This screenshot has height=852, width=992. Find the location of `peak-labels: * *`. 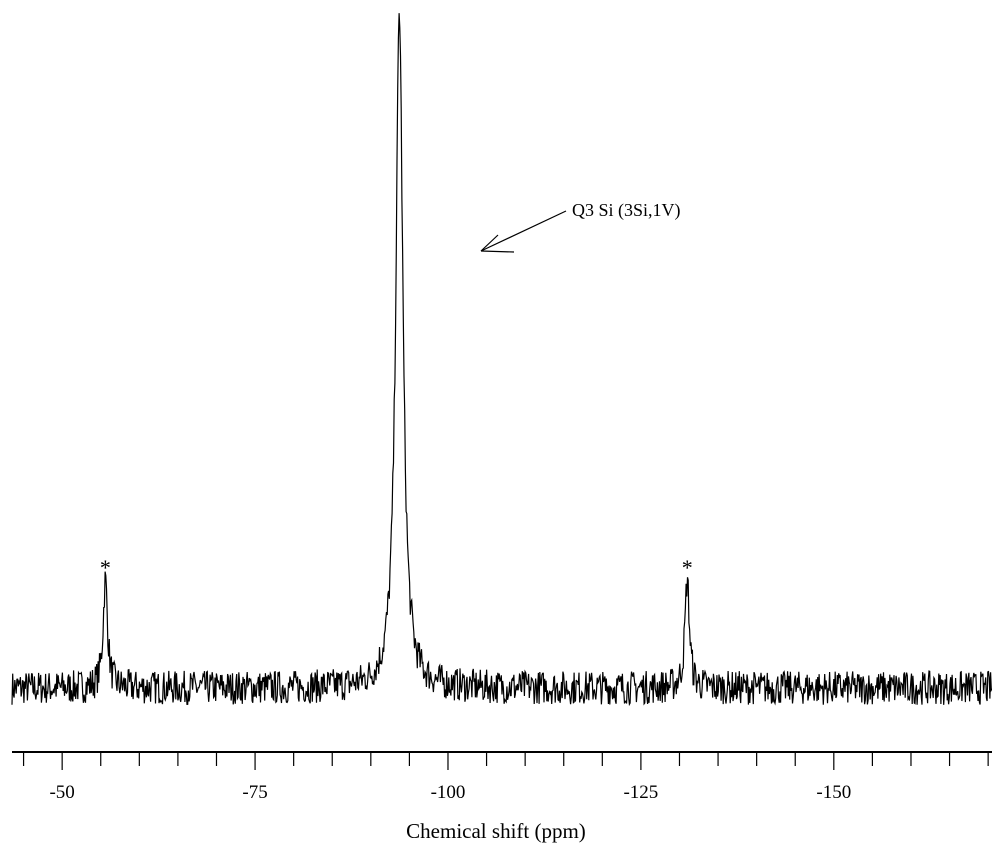

peak-labels: * * is located at coordinates (396, 567).